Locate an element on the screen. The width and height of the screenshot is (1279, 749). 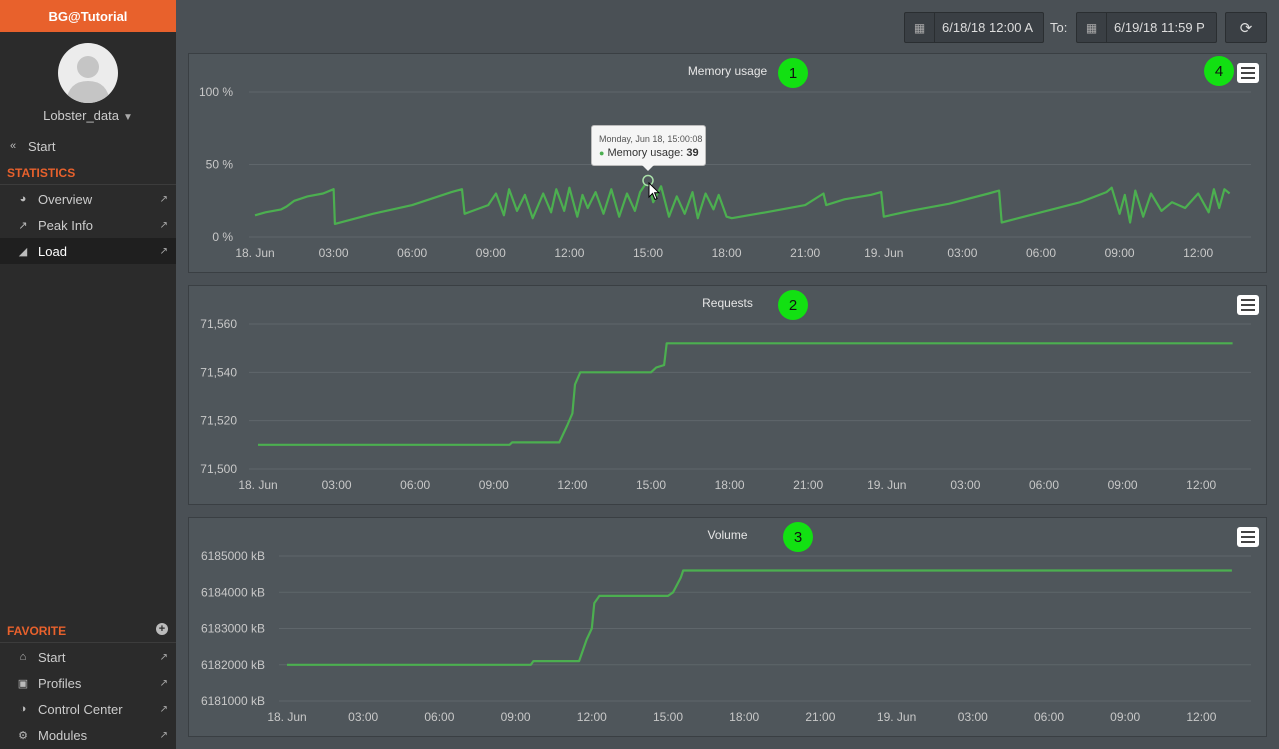
user-silhouette-icon is located at coordinates (88, 79).